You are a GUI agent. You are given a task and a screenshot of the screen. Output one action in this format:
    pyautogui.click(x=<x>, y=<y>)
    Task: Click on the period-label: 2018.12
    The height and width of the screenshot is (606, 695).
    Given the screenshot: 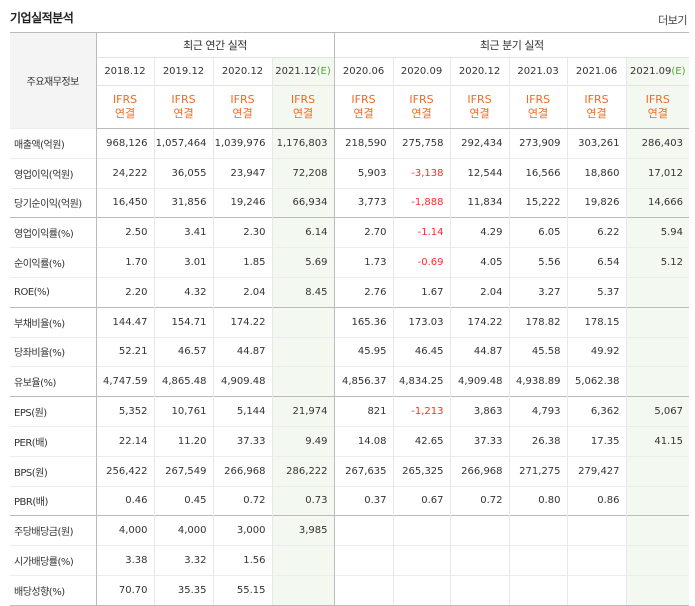 What is the action you would take?
    pyautogui.click(x=125, y=71)
    